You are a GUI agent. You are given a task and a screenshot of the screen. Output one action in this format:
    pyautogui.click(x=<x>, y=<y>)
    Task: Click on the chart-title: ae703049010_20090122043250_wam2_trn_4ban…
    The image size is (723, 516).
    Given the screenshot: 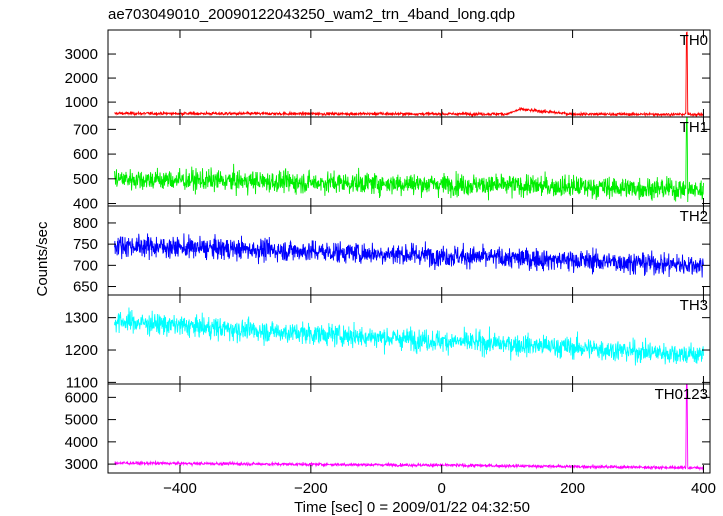 What is the action you would take?
    pyautogui.click(x=311, y=14)
    